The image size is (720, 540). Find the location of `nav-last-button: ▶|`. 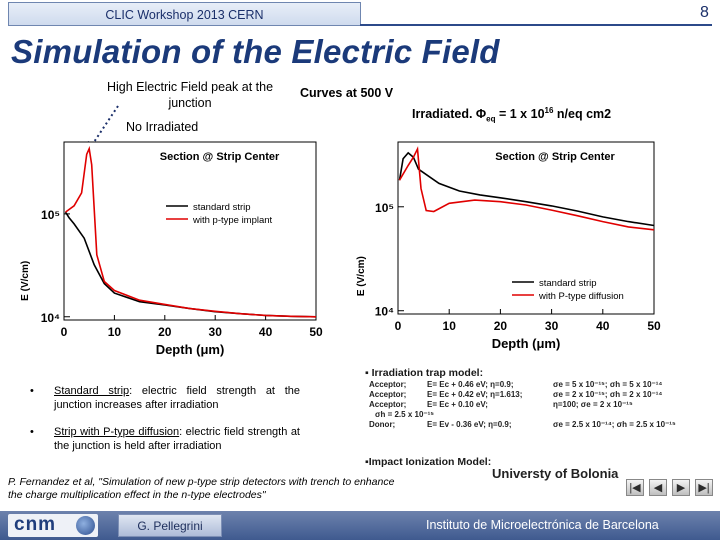

nav-last-button: ▶| is located at coordinates (704, 487).